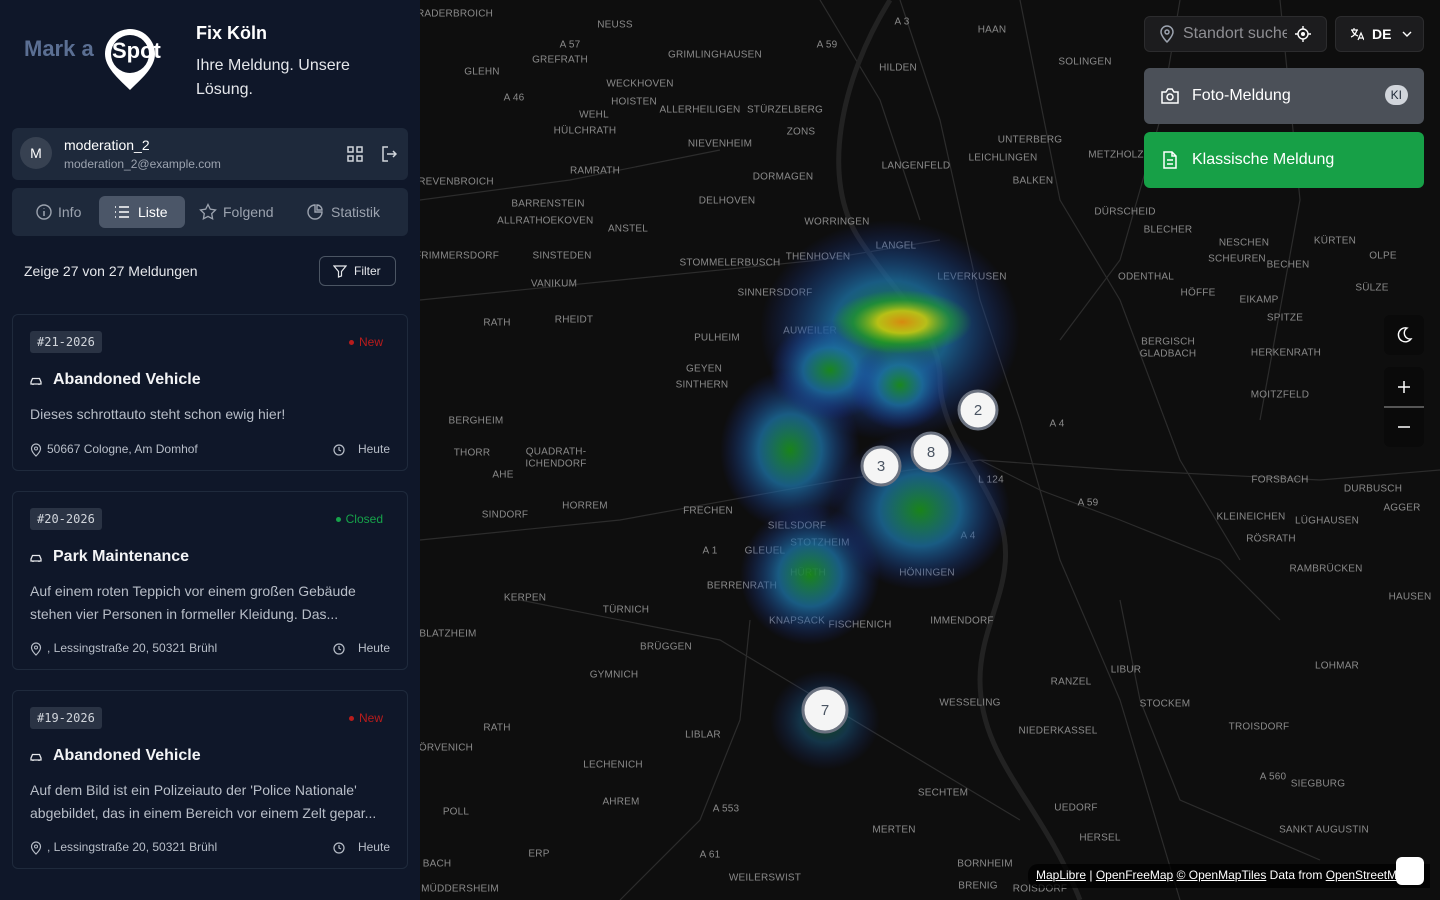 This screenshot has width=1440, height=900. What do you see at coordinates (142, 164) in the screenshot?
I see `user-email: moderation_2@example.com` at bounding box center [142, 164].